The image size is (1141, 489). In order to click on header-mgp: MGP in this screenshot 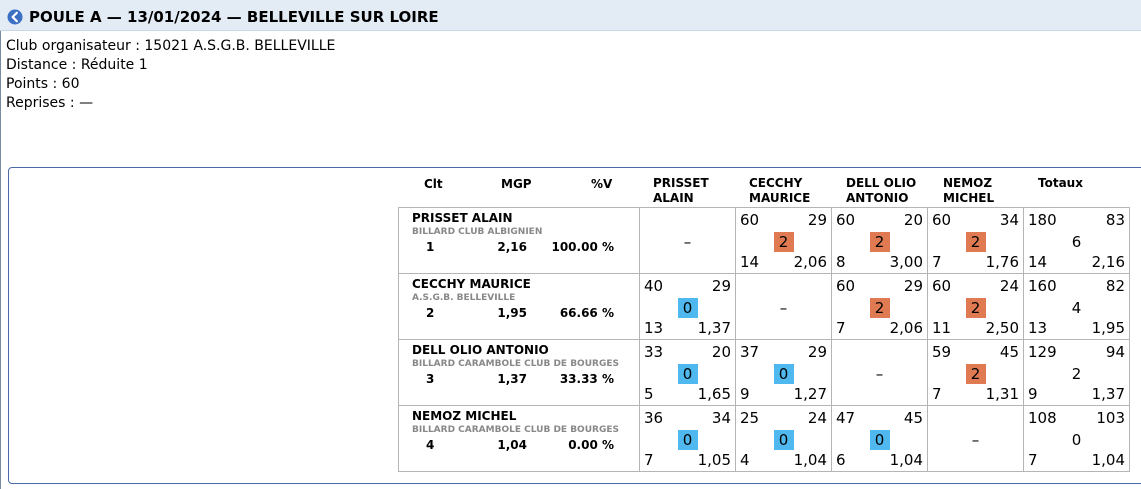, I will do `click(516, 184)`.